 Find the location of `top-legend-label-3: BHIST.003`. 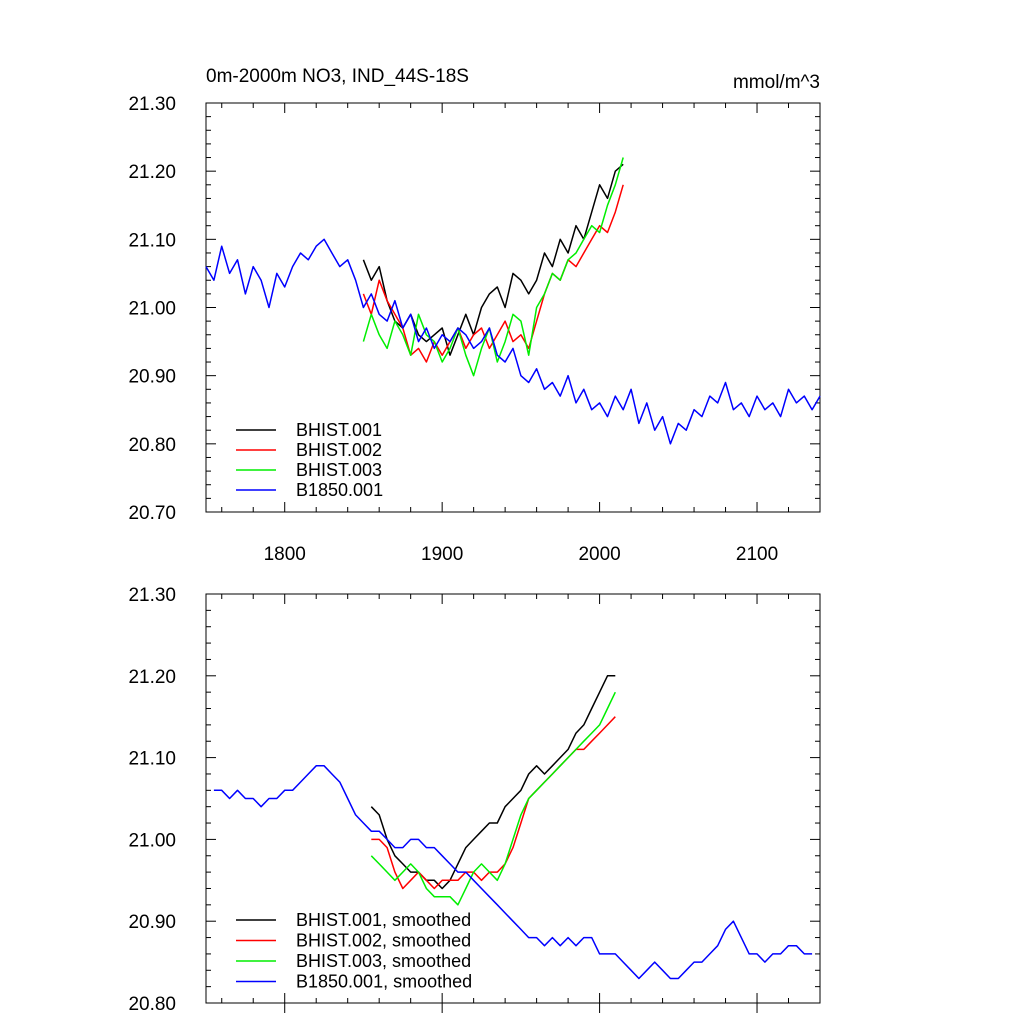

top-legend-label-3: BHIST.003 is located at coordinates (339, 470).